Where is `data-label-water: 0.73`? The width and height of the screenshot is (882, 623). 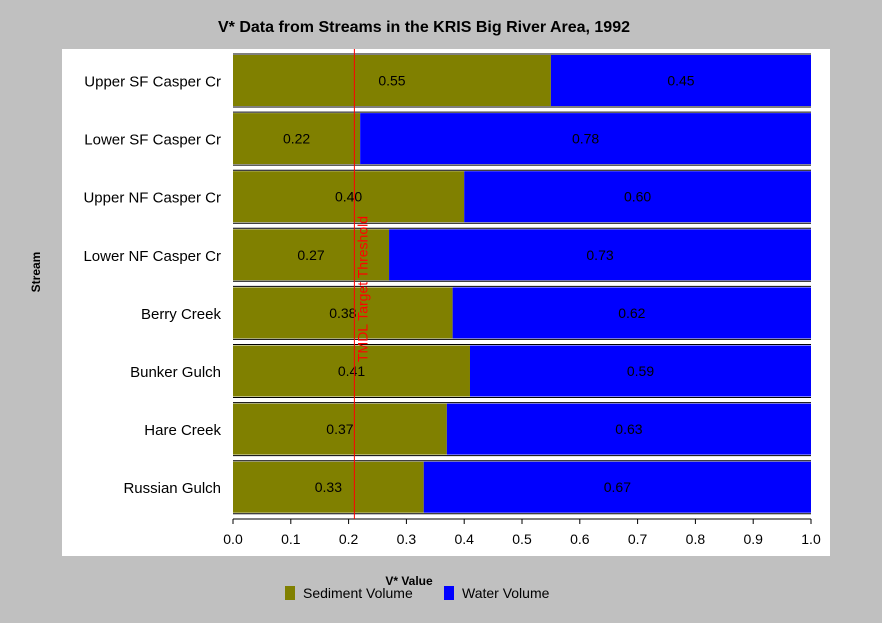 data-label-water: 0.73 is located at coordinates (599, 255).